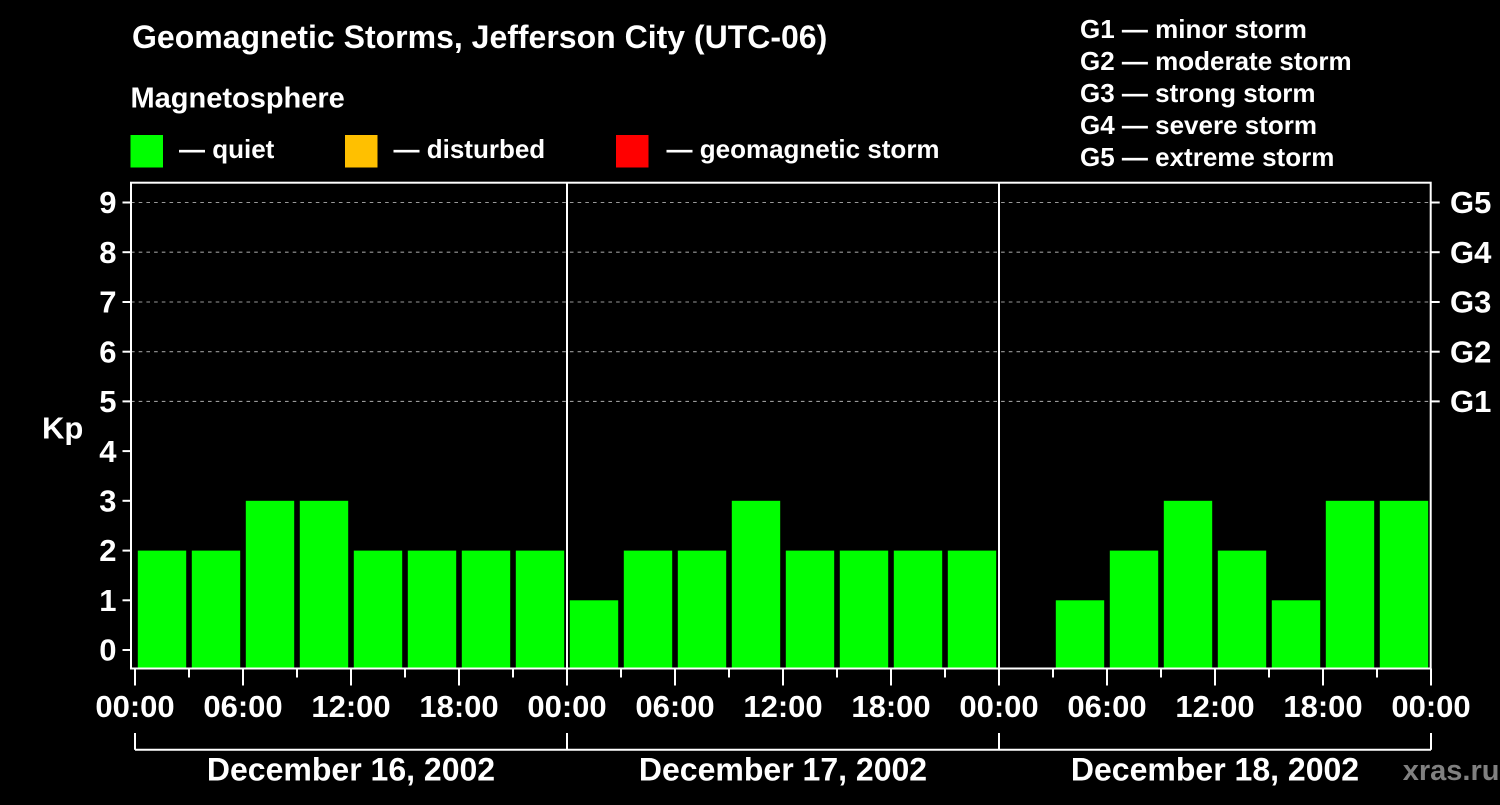  Describe the element at coordinates (803, 149) in the screenshot. I see `svg-text: — geomagnetic storm` at that location.